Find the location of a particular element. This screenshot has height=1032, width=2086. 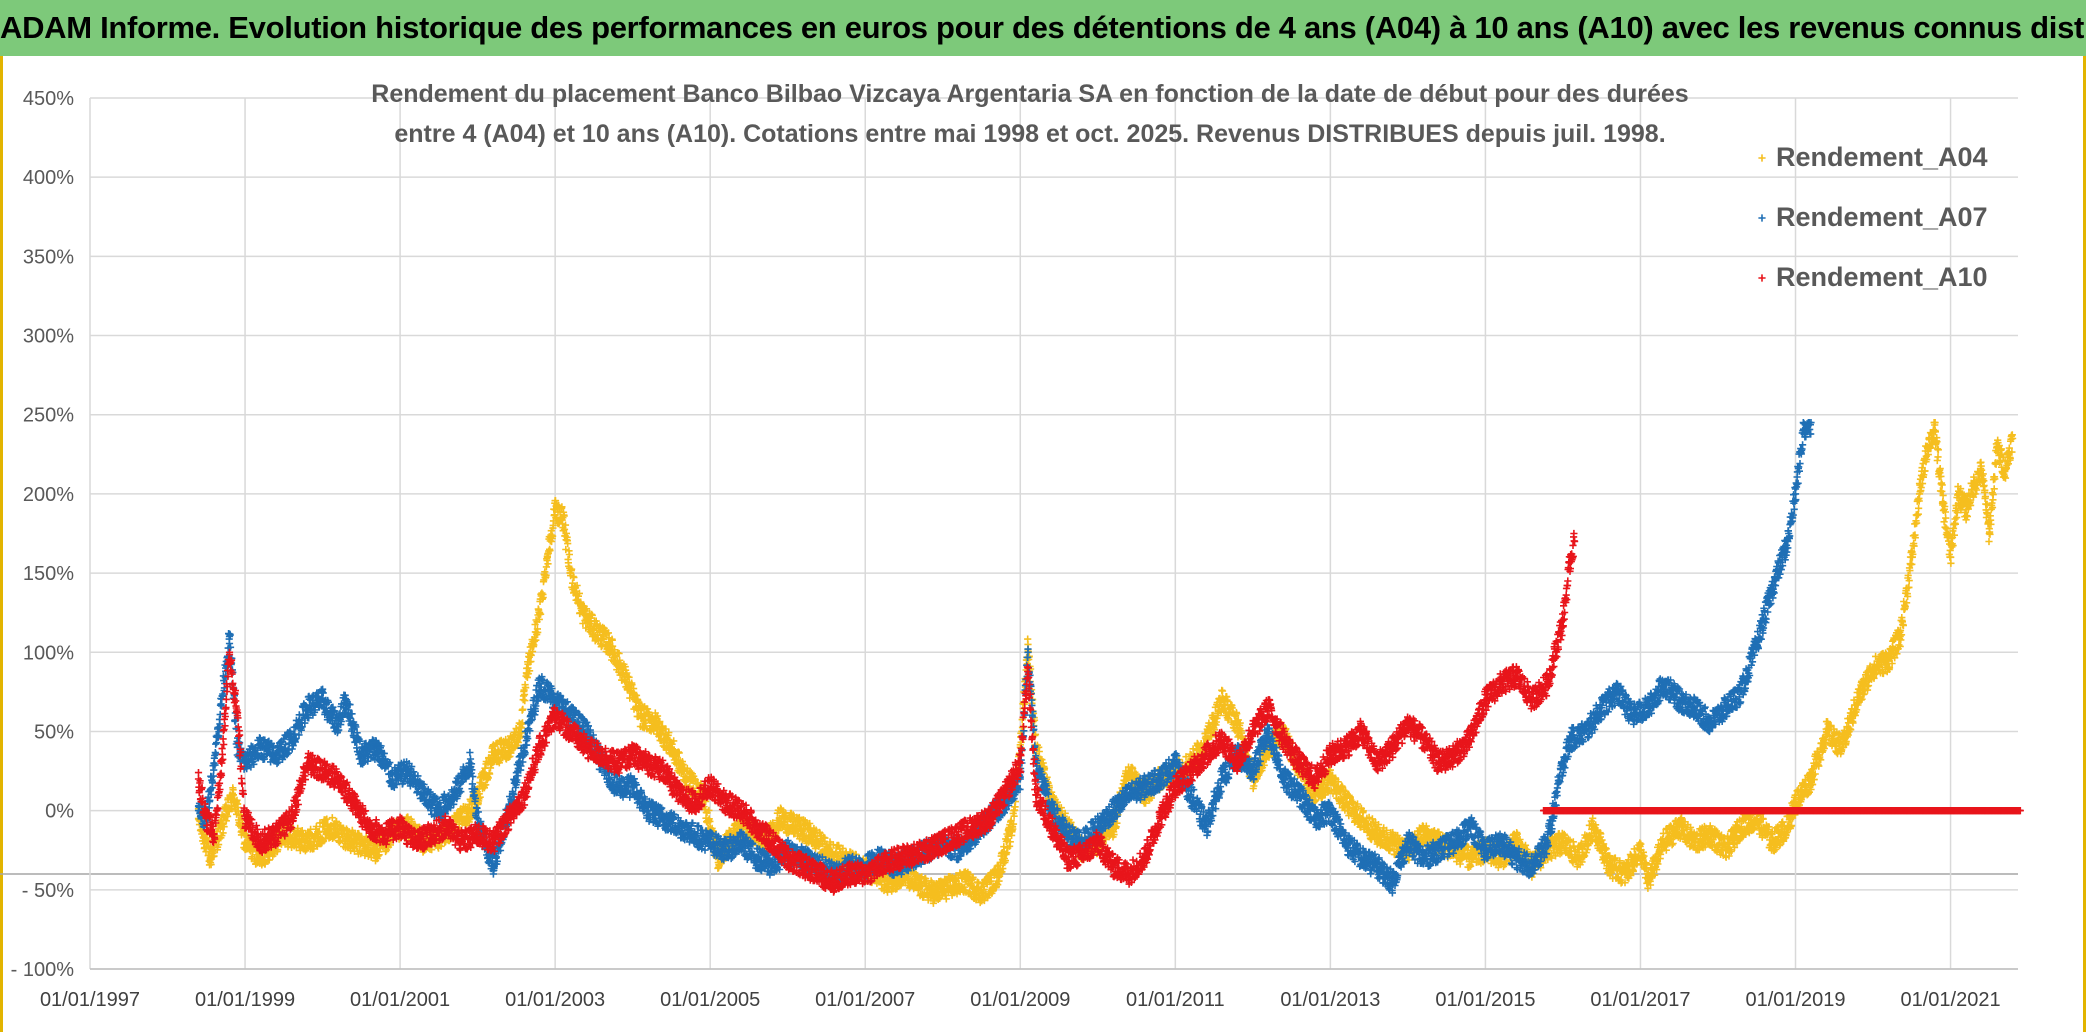

y-tick-label: 450% is located at coordinates (48, 99).